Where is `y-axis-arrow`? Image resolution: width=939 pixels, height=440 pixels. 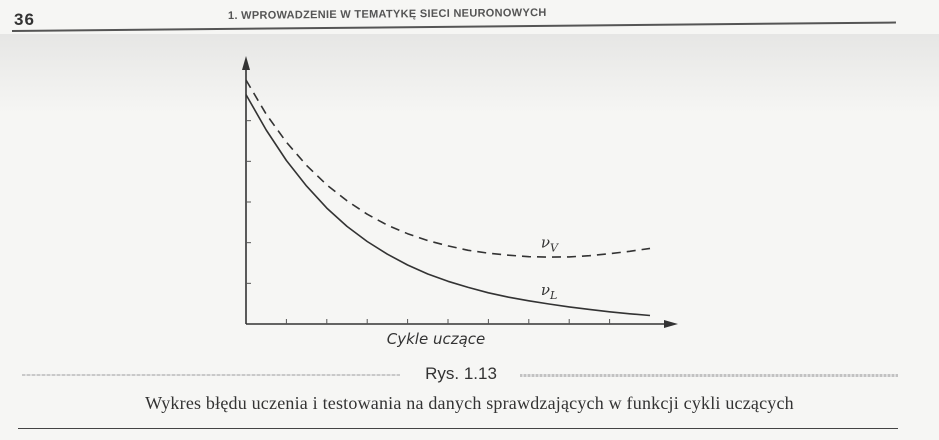 y-axis-arrow is located at coordinates (246, 63).